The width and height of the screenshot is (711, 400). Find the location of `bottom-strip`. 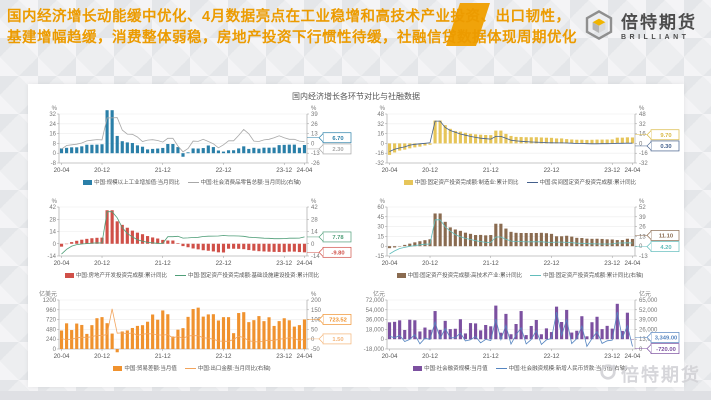

bottom-strip is located at coordinates (355, 395).